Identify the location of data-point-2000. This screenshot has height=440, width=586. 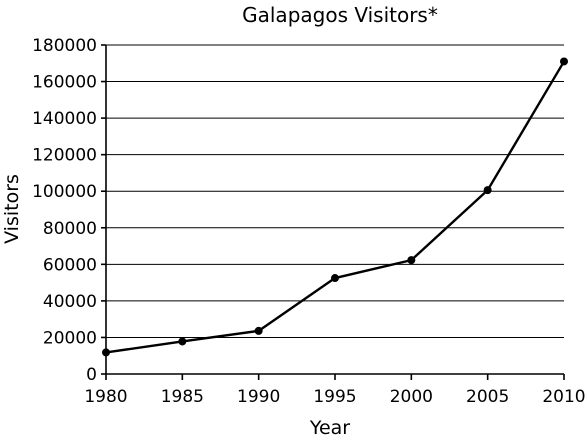
(411, 260).